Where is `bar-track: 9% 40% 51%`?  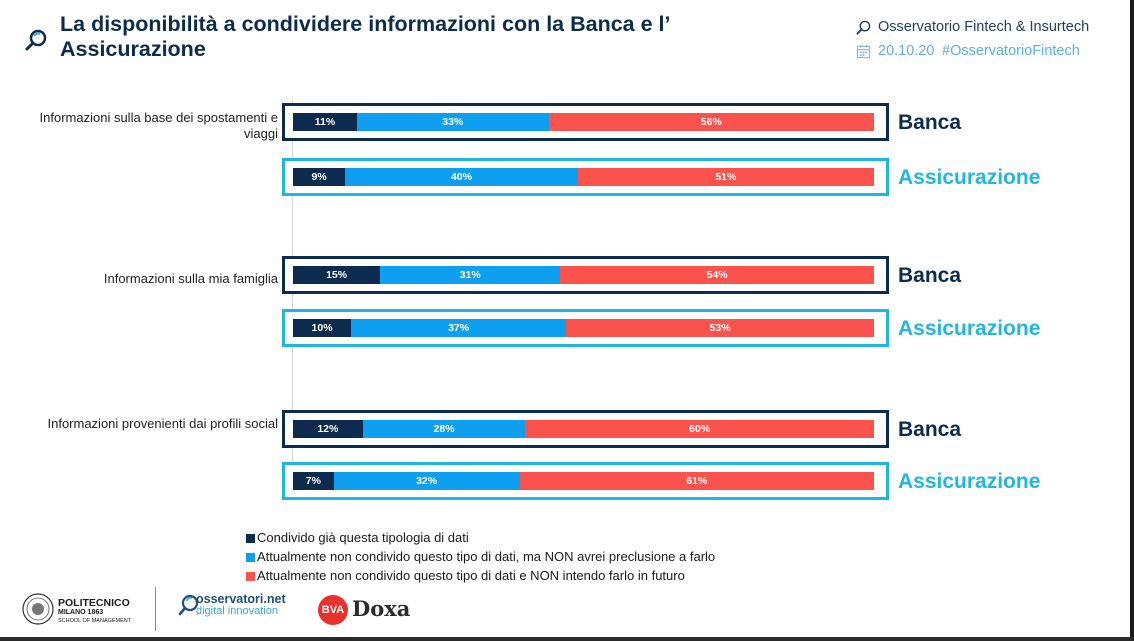 bar-track: 9% 40% 51% is located at coordinates (583, 177).